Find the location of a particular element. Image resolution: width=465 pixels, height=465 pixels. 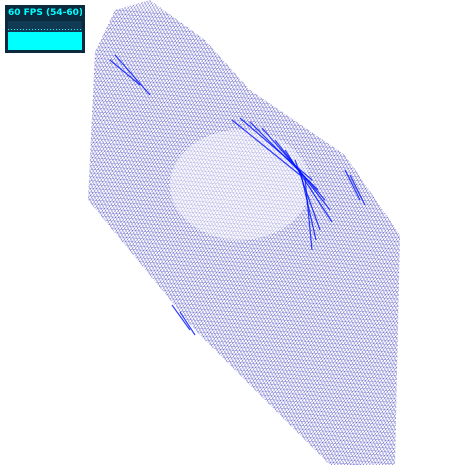

fps-graph-bar is located at coordinates (45, 41).